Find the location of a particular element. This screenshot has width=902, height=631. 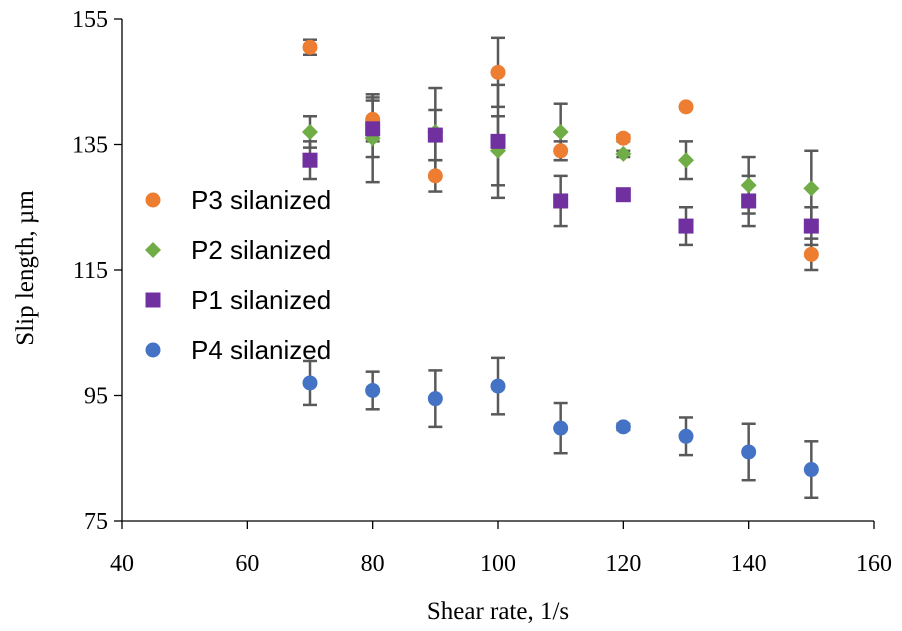

legend-label: P3 silanized is located at coordinates (261, 200).